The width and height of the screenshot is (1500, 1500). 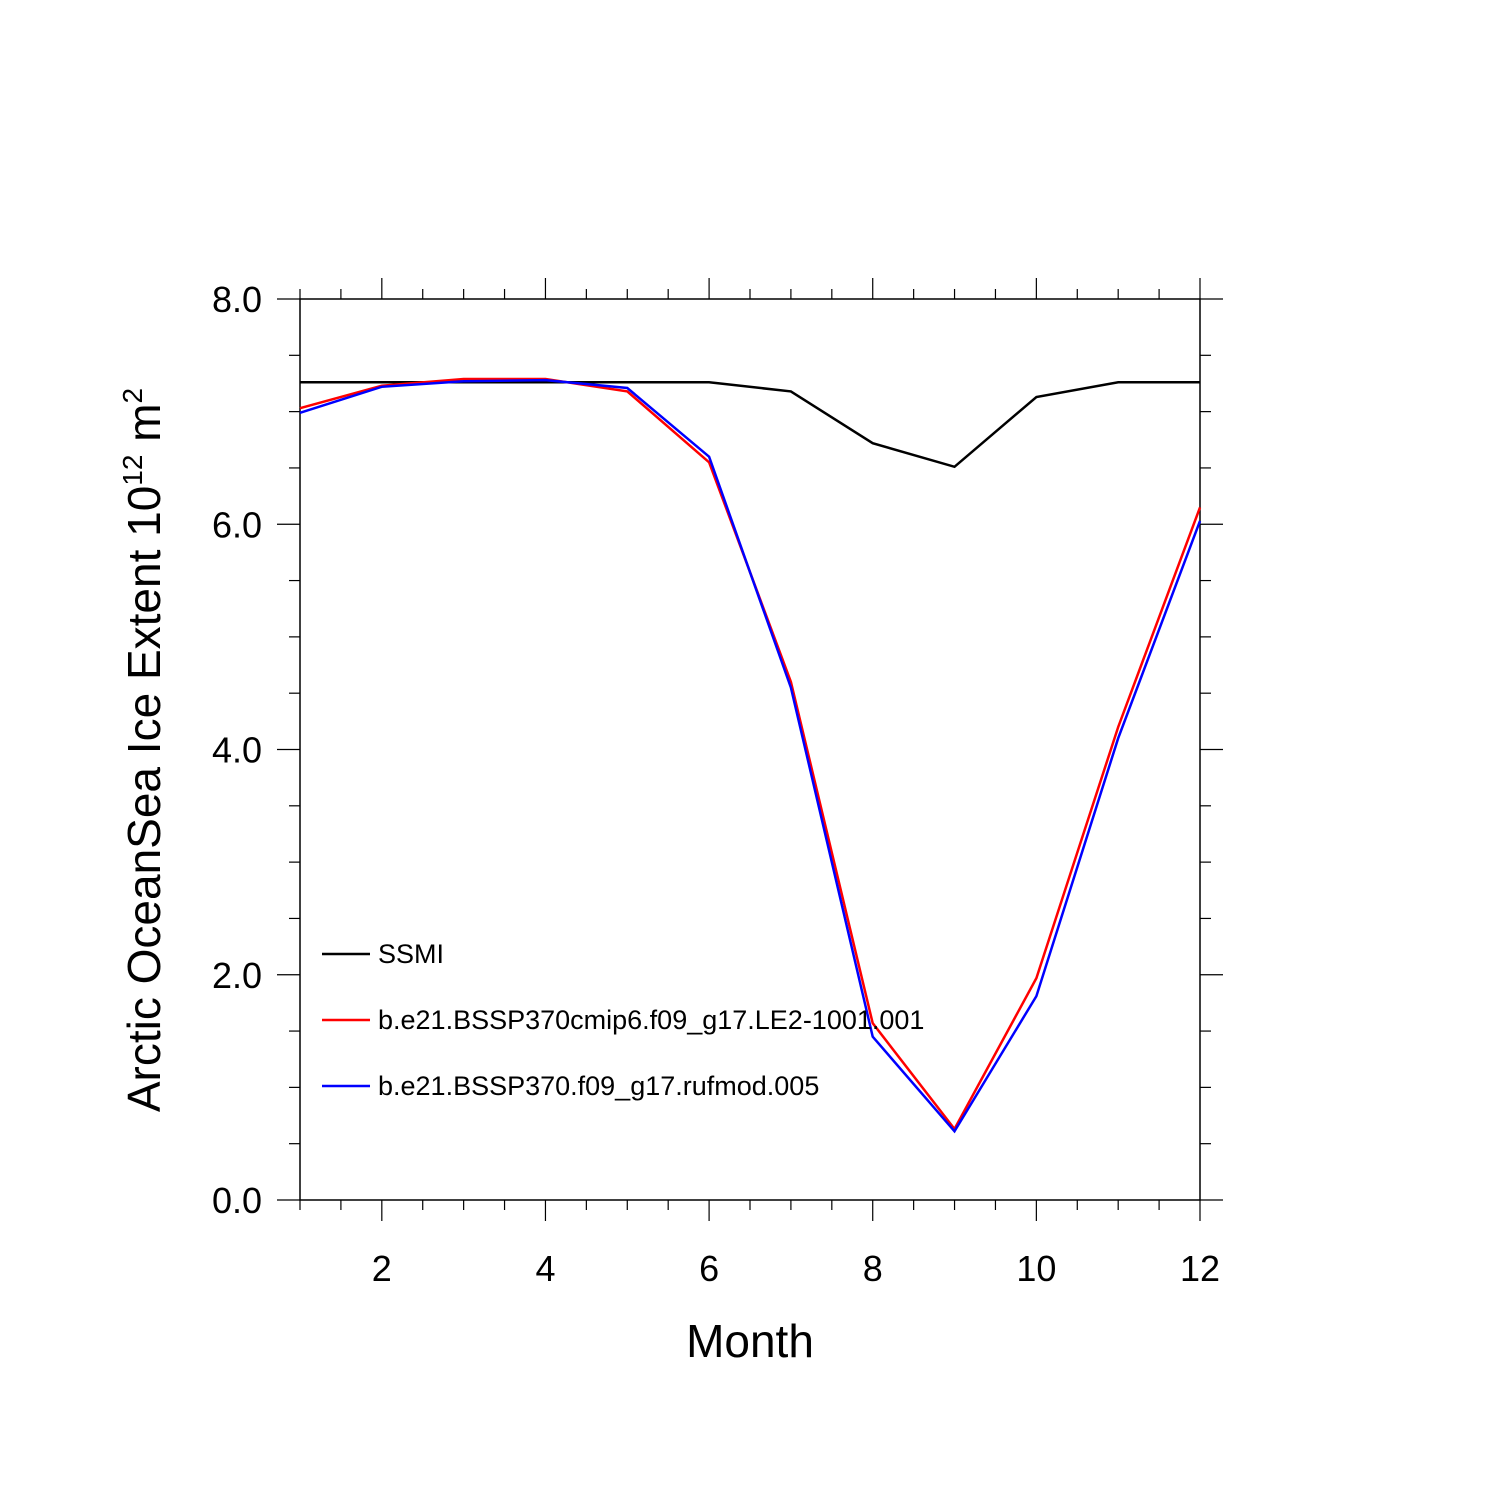 I want to click on legend-label-le2: b.e21.BSSP370cmip6.f09_g17.LE2-1001.001, so click(x=651, y=1020).